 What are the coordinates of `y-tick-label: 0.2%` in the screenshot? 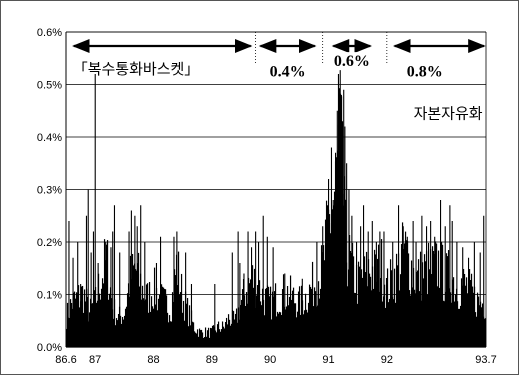 It's located at (49, 243).